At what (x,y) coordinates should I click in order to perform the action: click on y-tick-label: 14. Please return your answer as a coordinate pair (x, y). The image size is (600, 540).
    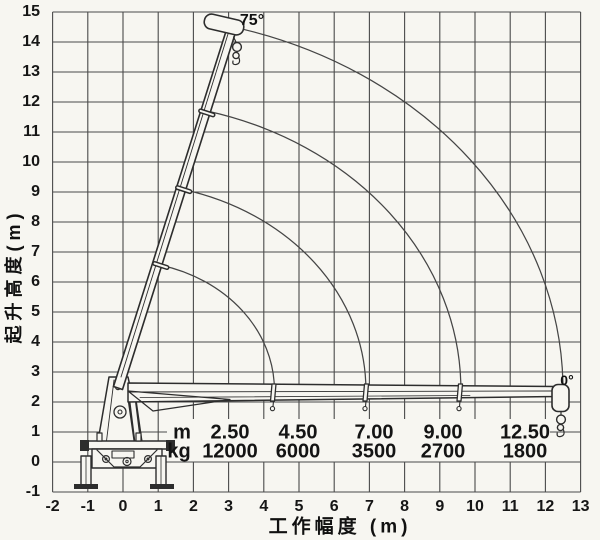
    Looking at the image, I should click on (31, 41).